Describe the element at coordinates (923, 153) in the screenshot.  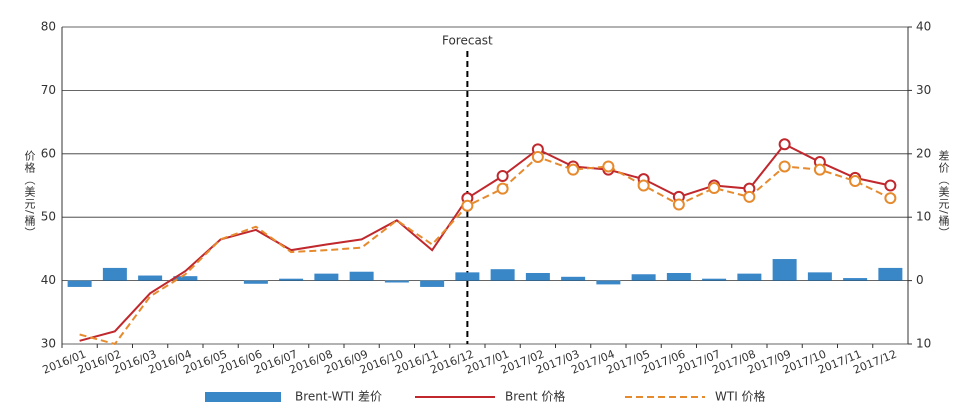
I see `y2-tick-label: 20` at that location.